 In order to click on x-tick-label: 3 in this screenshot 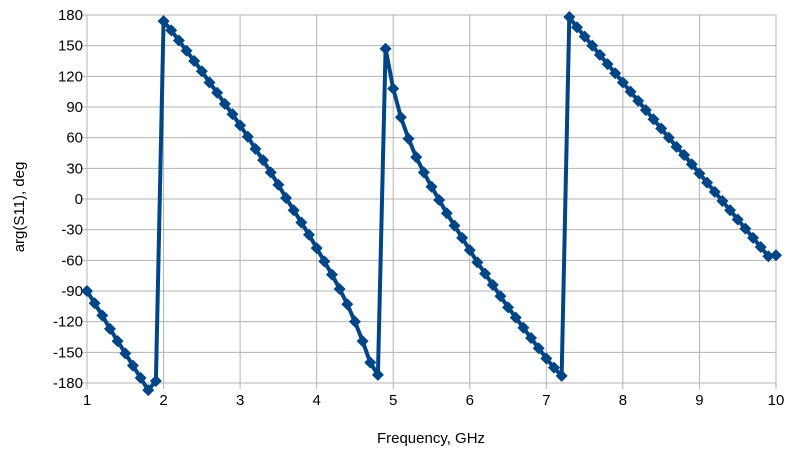, I will do `click(240, 400)`.